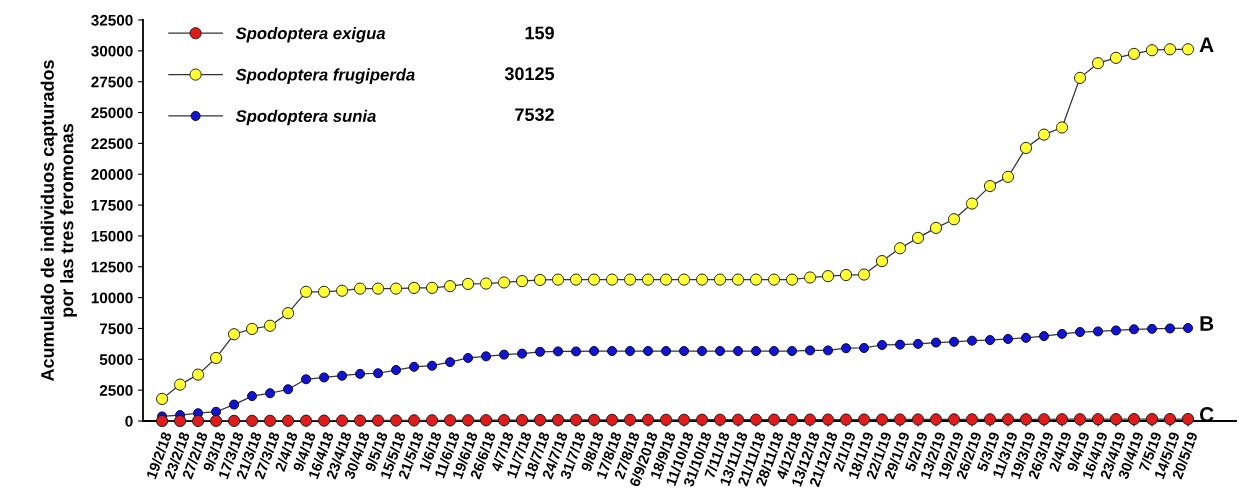 The width and height of the screenshot is (1239, 500). Describe the element at coordinates (305, 117) in the screenshot. I see `legend-label: Spodoptera sunia` at that location.